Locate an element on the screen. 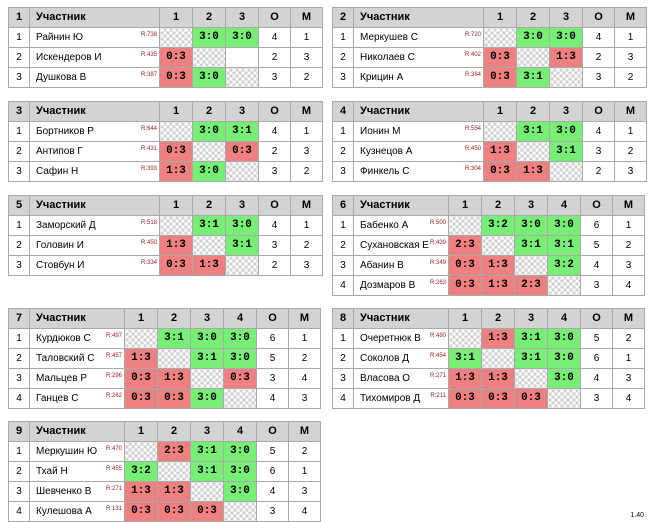  player-cell: Заморский Д R:518 is located at coordinates (94, 225).